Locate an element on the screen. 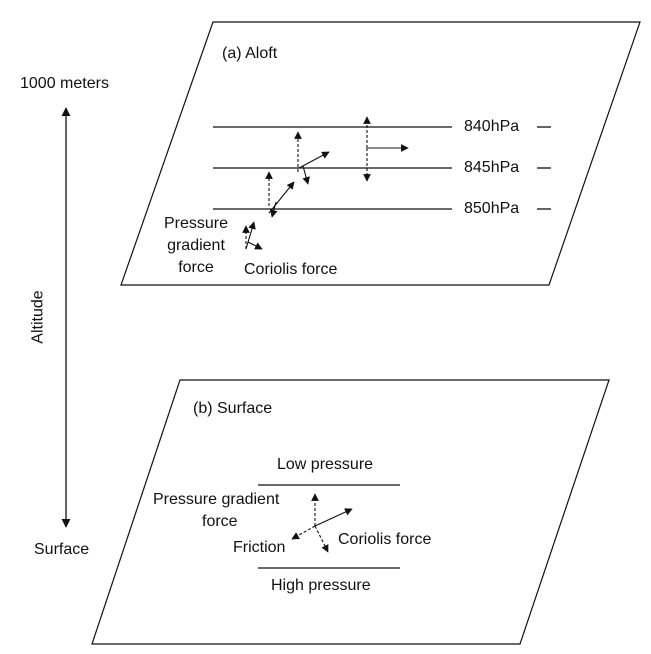 This screenshot has height=654, width=651. aloft-legend-pgf-arrow-solid is located at coordinates (250, 235).